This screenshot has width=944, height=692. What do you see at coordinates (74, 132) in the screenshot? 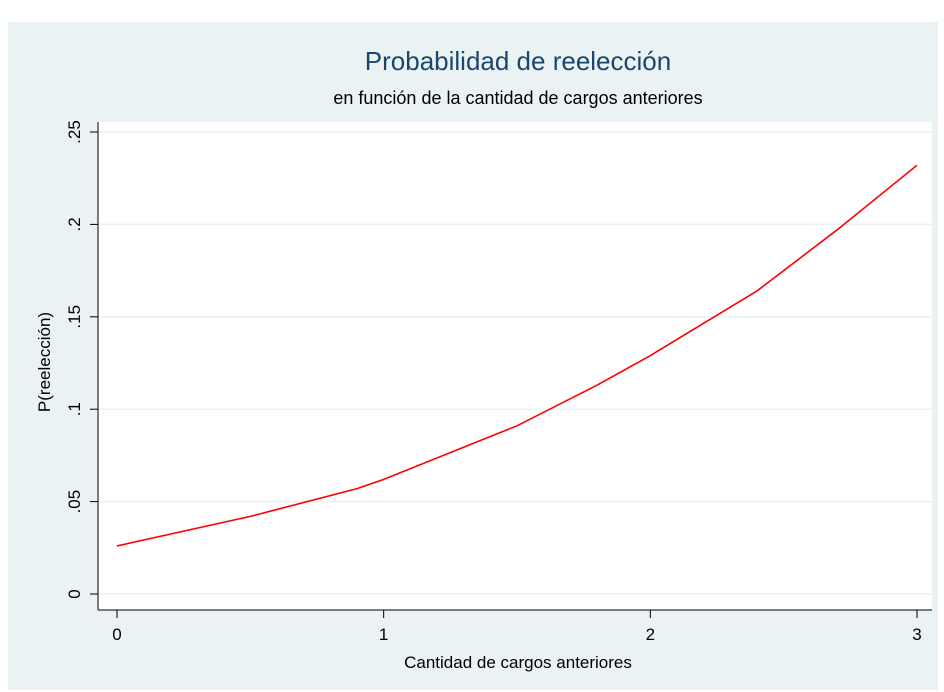
I see `y-tick-label: .25` at bounding box center [74, 132].